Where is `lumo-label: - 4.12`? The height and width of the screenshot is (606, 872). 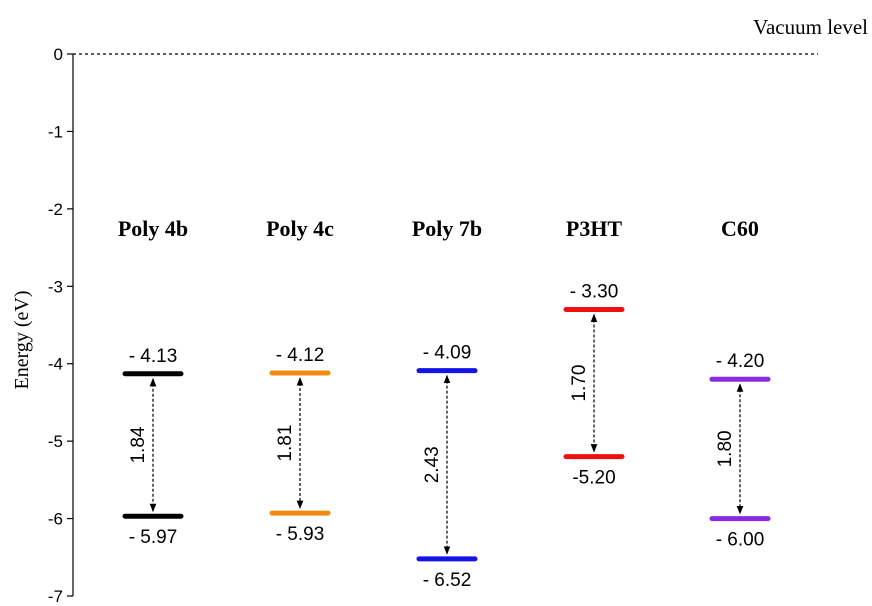
lumo-label: - 4.12 is located at coordinates (300, 355).